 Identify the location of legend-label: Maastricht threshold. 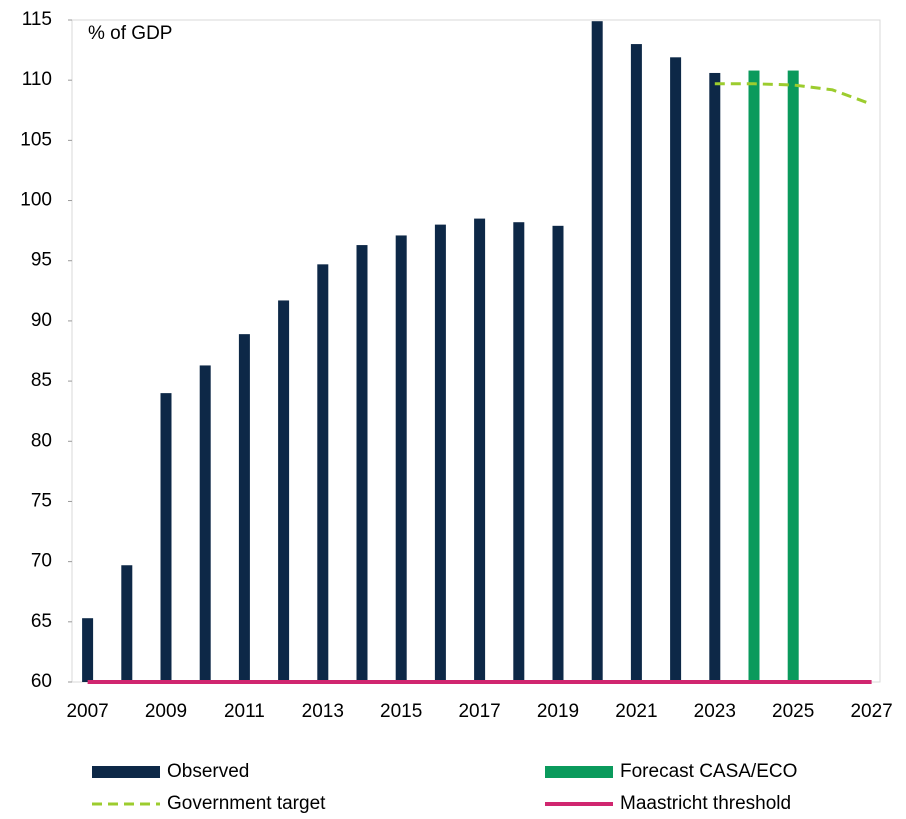
(705, 803).